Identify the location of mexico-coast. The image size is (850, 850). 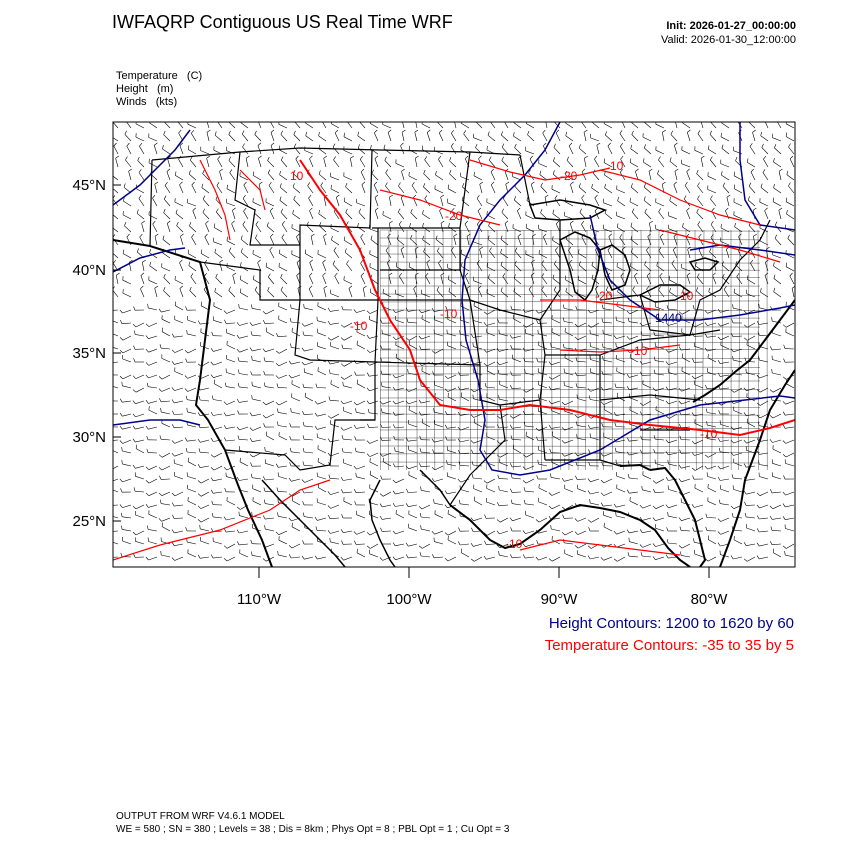
(356, 518).